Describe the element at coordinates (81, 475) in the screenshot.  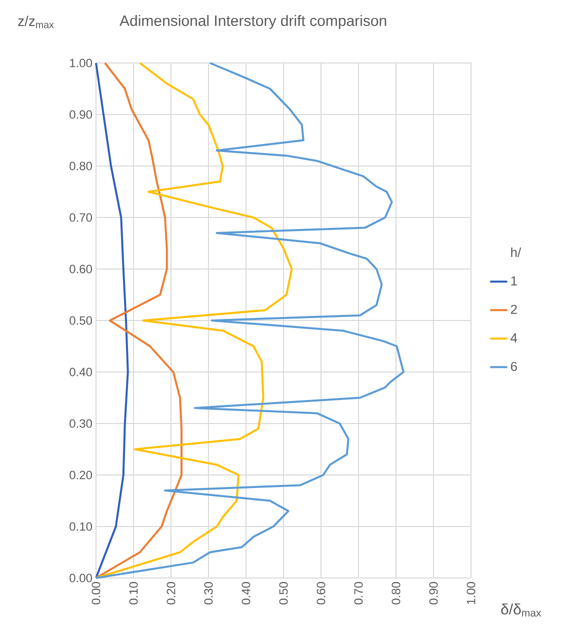
I see `y-tick-label: 0.20` at that location.